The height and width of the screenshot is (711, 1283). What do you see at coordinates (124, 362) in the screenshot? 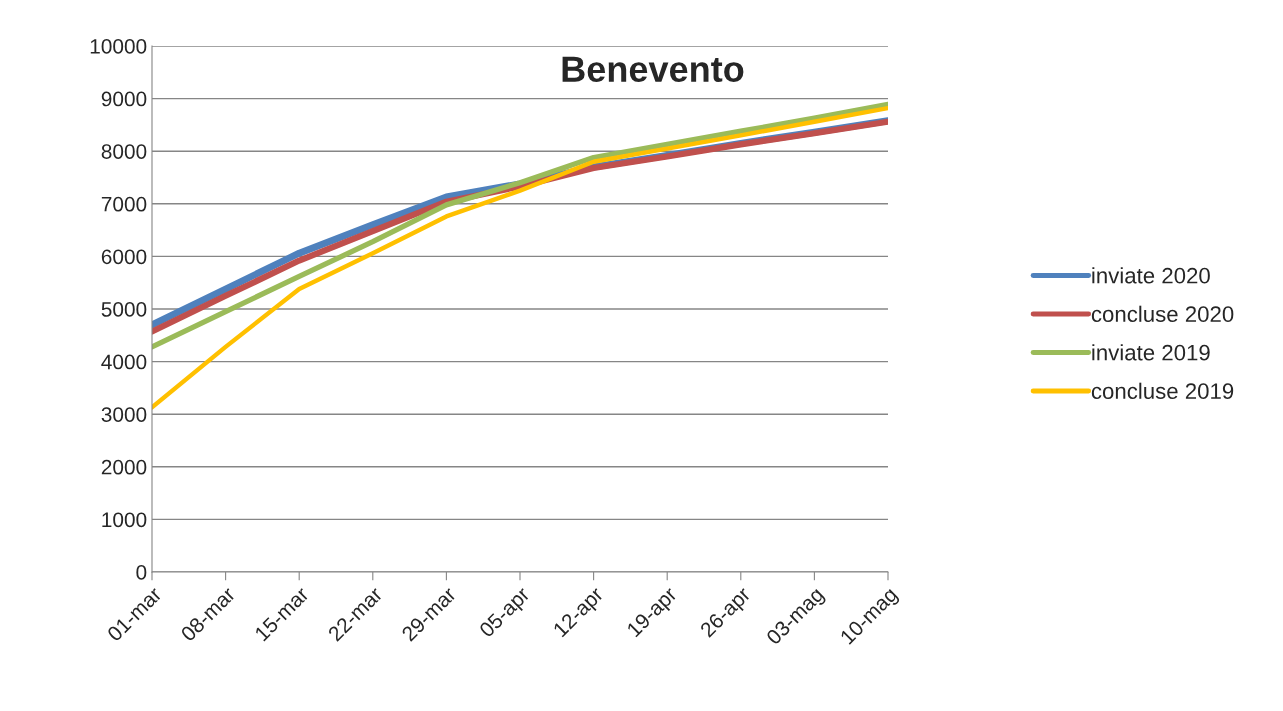
I see `y-tick-label: 4000` at bounding box center [124, 362].